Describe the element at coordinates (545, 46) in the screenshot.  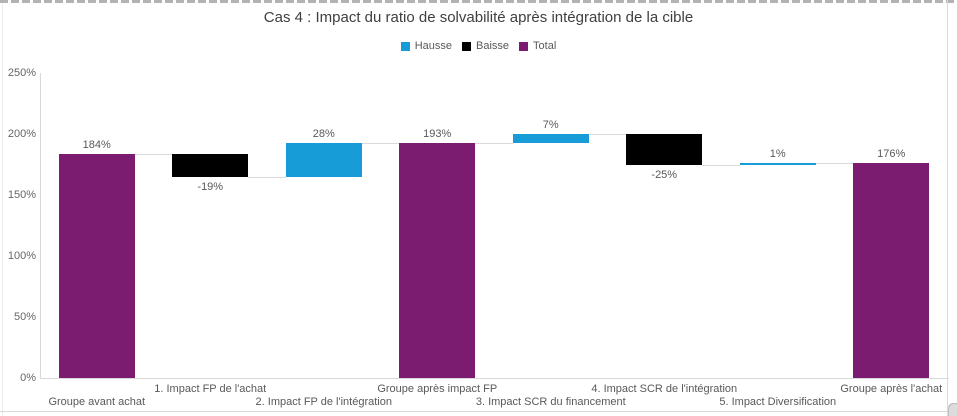
I see `legend-label: Total` at that location.